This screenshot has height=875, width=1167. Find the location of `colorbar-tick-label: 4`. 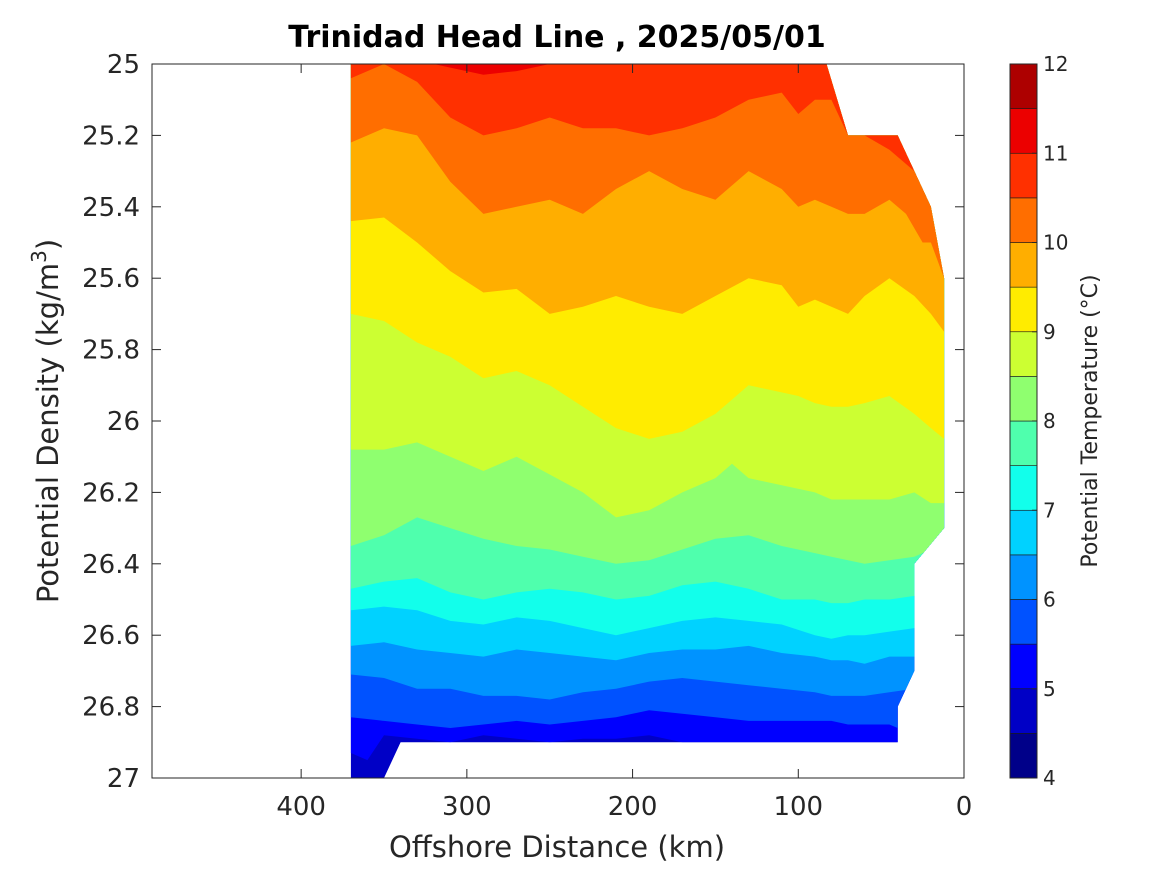

colorbar-tick-label: 4 is located at coordinates (1049, 778).